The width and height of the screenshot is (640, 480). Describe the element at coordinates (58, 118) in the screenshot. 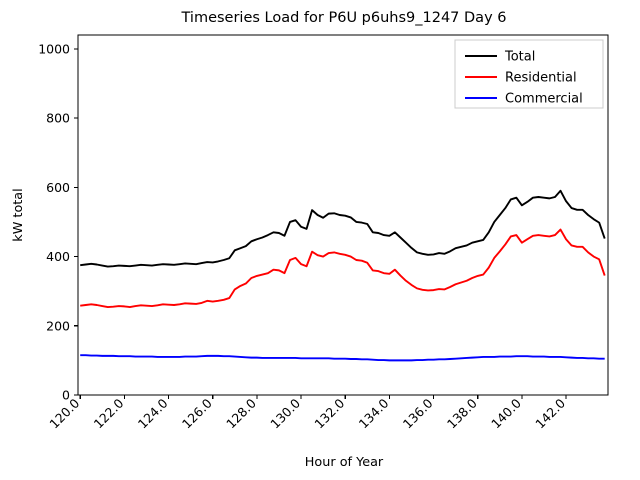

I see `y-tick-label: 800` at that location.